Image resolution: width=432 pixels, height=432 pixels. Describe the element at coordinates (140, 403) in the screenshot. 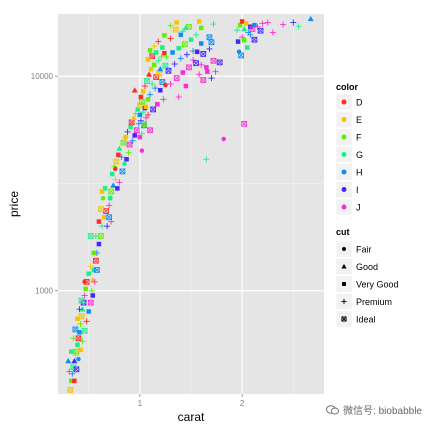

I see `x-tick-label: 1` at that location.